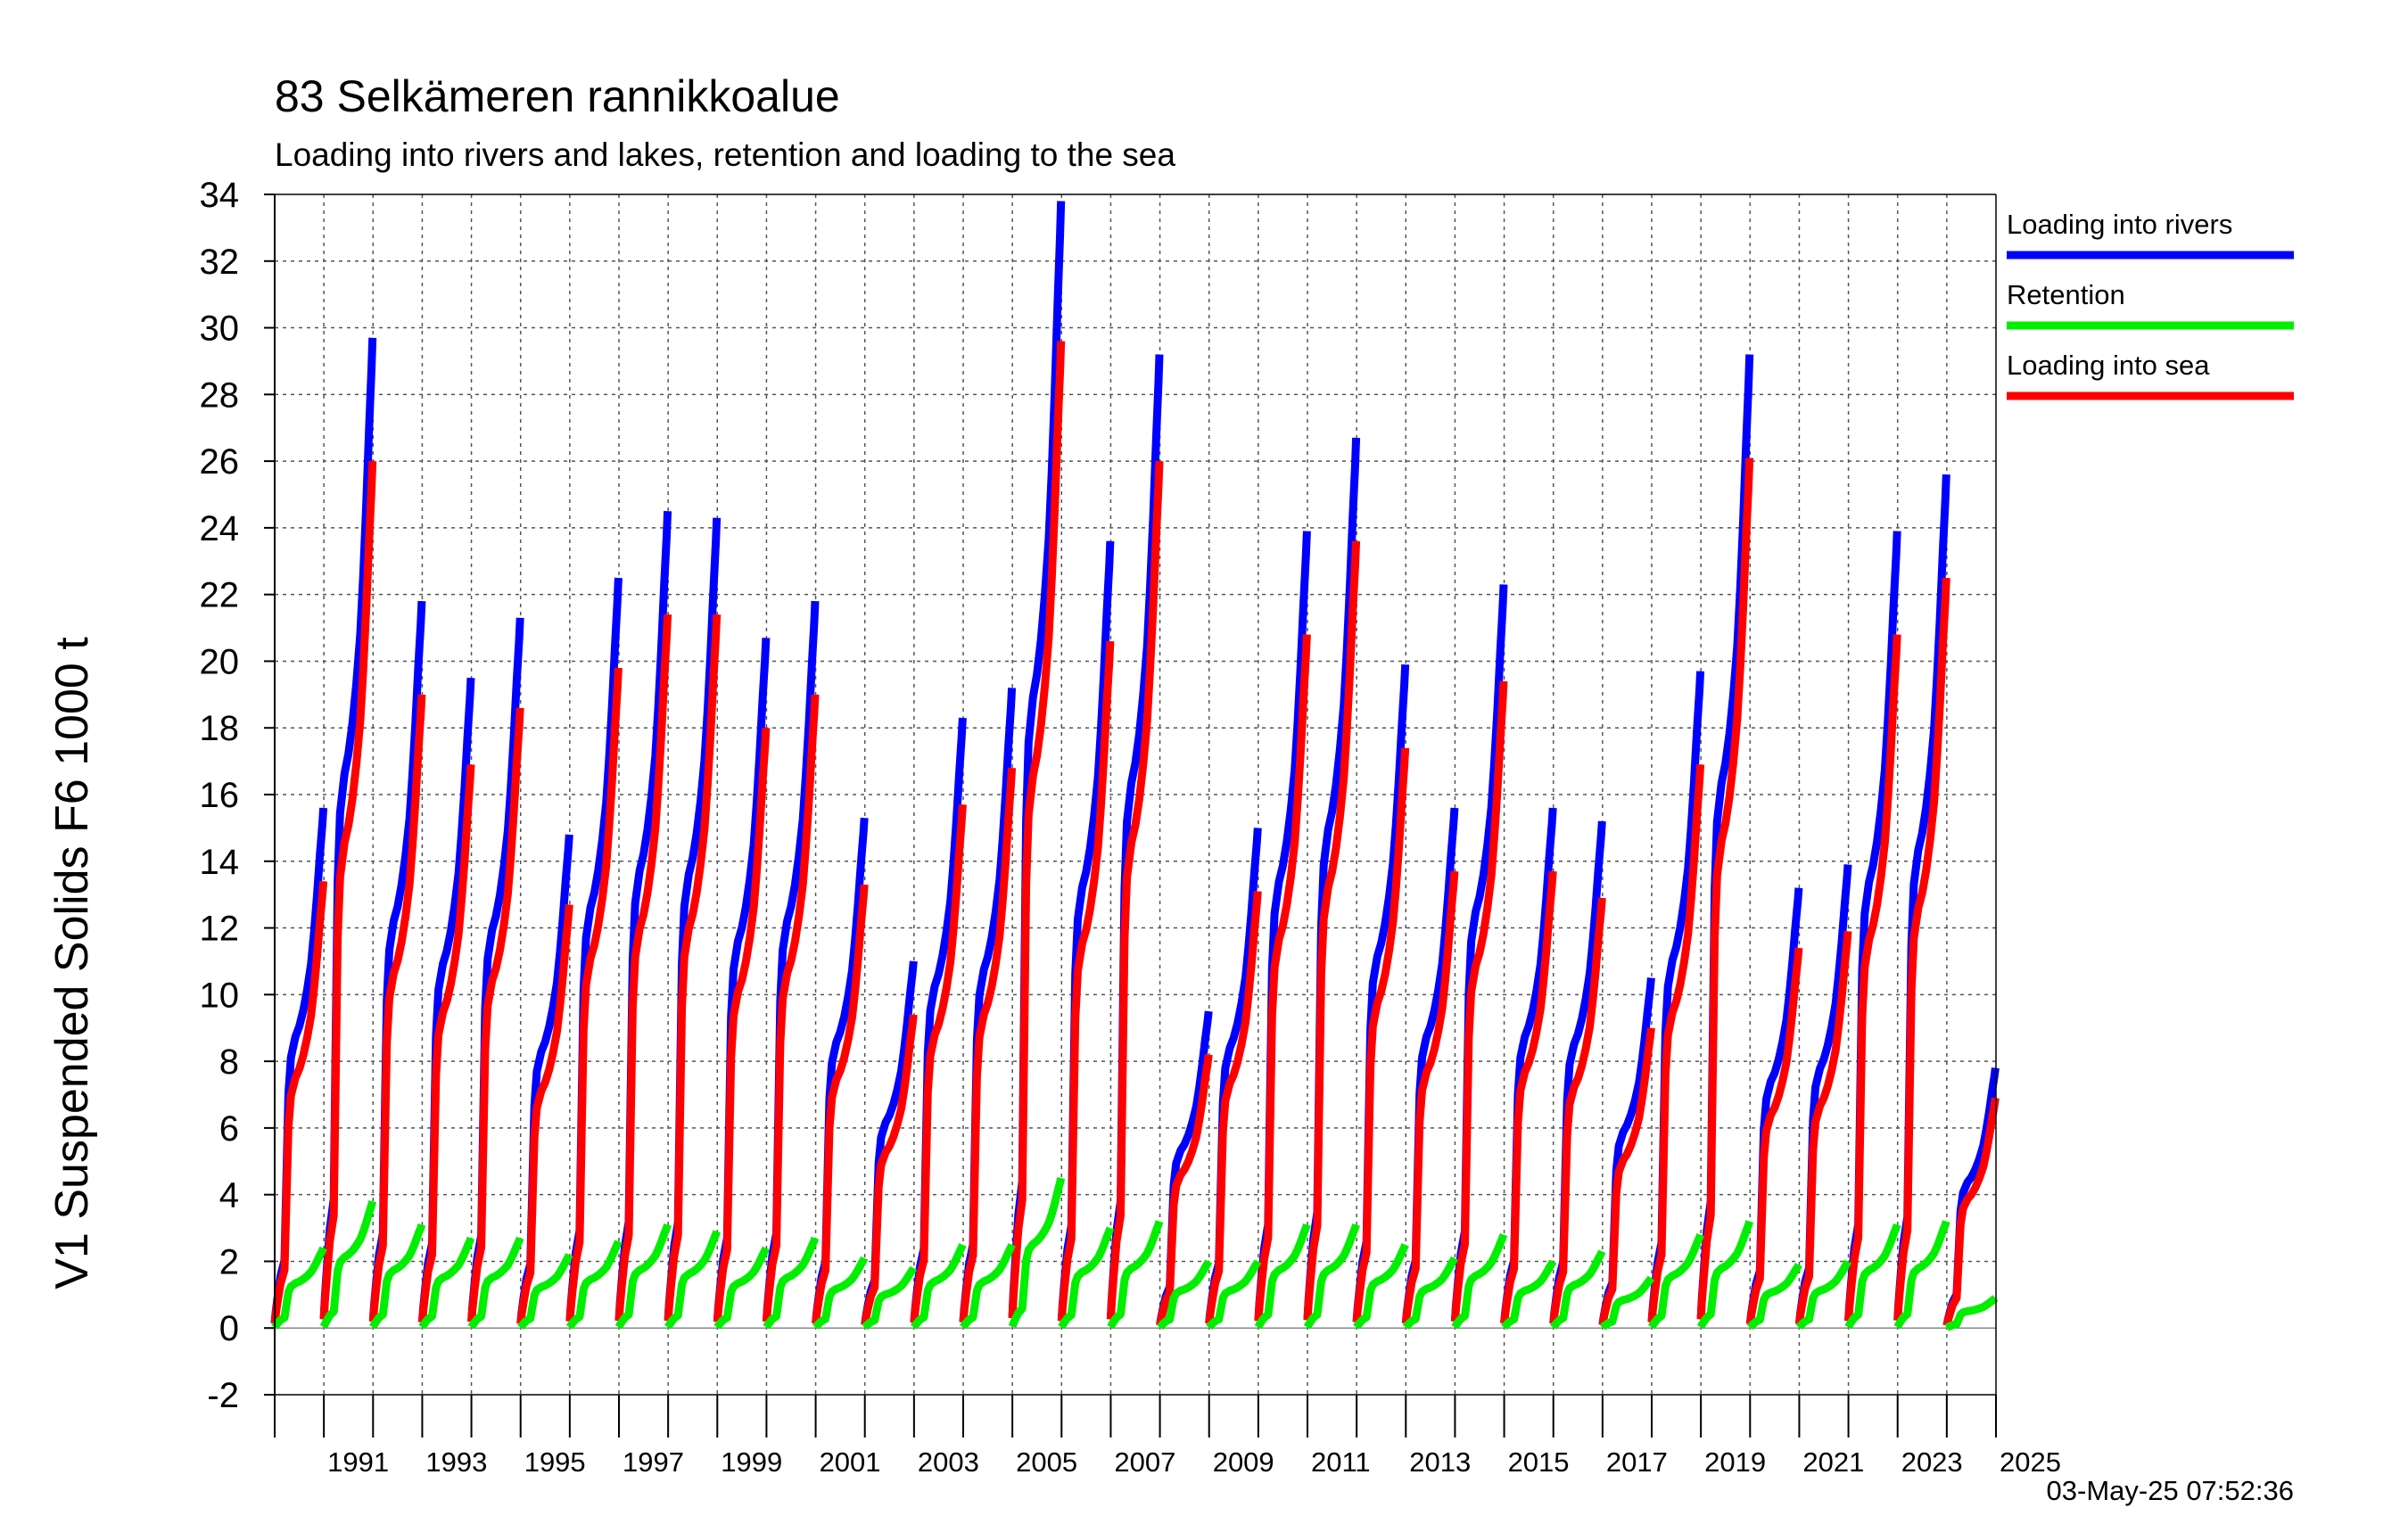 This screenshot has height=1516, width=2408. What do you see at coordinates (1341, 1462) in the screenshot?
I see `x-tick-label: 2011` at bounding box center [1341, 1462].